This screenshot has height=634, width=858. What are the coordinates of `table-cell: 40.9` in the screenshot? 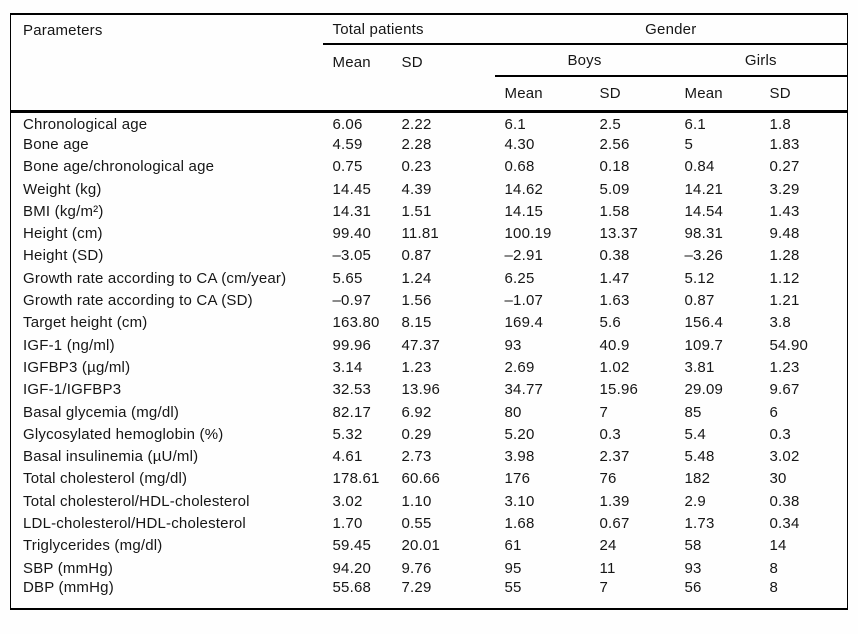 It's located at (614, 345).